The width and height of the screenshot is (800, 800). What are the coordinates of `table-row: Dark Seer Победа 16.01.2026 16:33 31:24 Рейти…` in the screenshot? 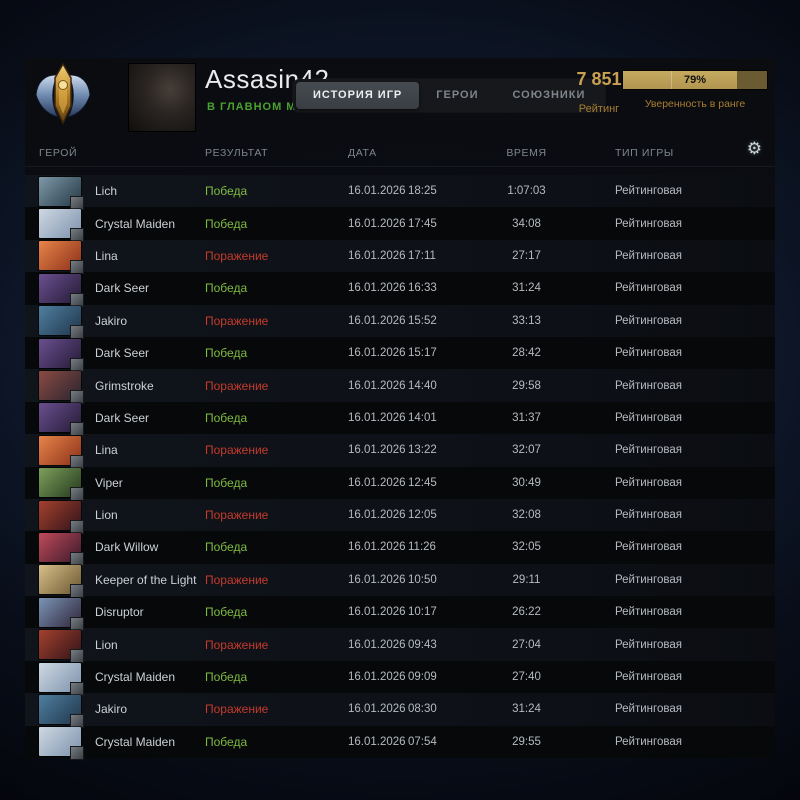 It's located at (400, 289).